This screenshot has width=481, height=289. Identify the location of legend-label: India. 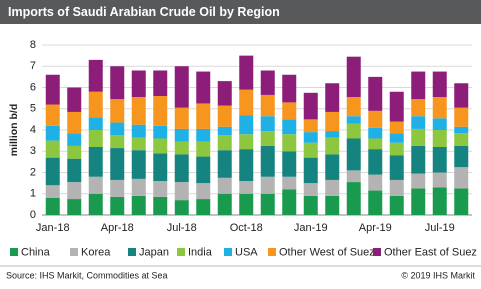
(200, 252).